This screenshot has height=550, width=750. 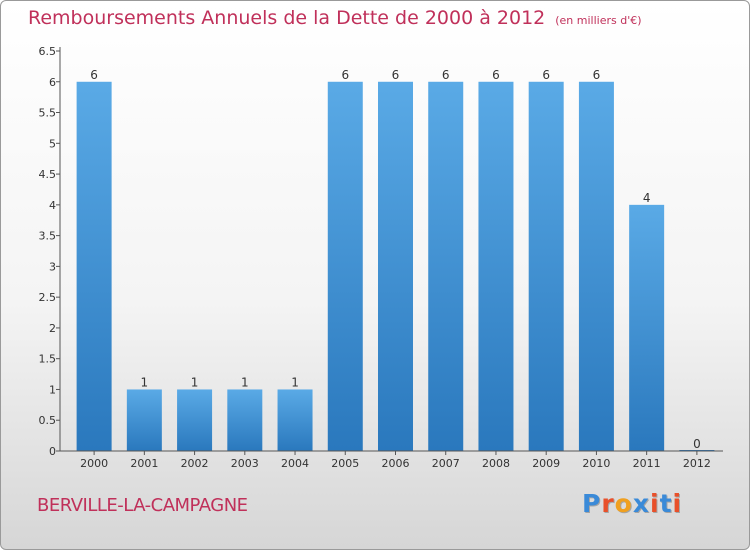 I want to click on x-tick-label: 2008, so click(x=496, y=463).